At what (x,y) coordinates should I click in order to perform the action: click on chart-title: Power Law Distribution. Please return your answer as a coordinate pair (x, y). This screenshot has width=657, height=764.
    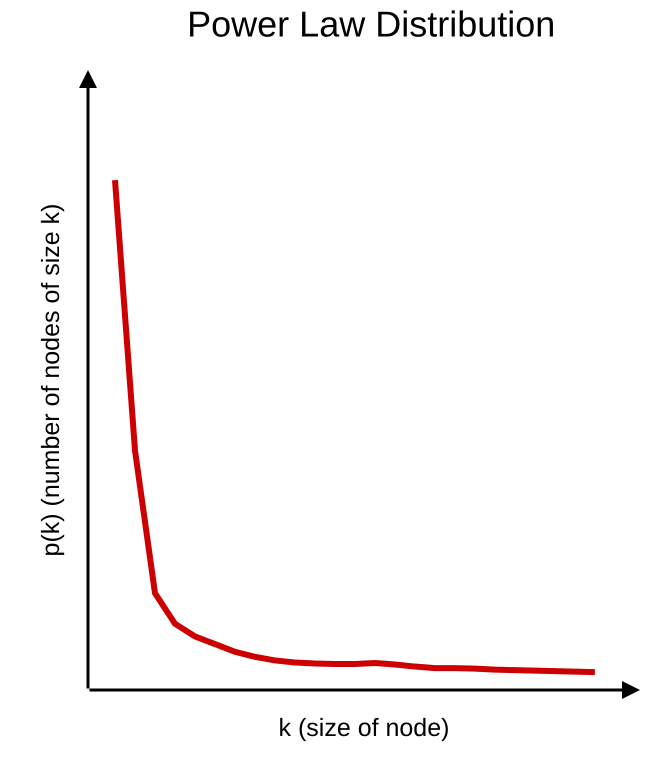
    Looking at the image, I should click on (371, 24).